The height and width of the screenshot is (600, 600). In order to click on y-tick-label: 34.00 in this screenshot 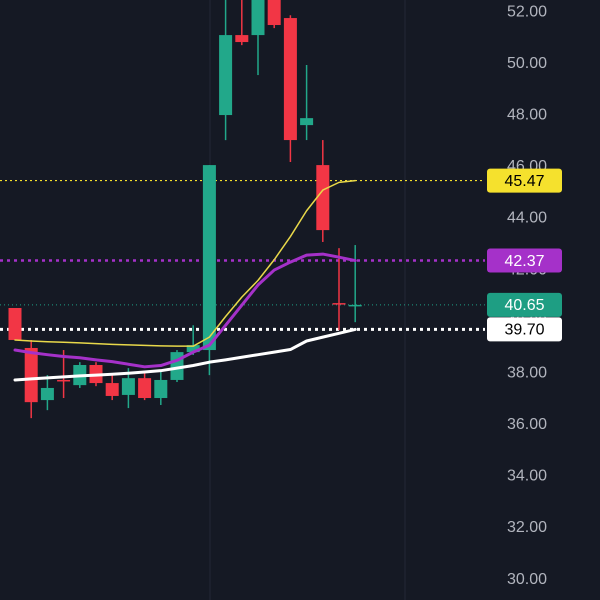, I will do `click(527, 476)`.